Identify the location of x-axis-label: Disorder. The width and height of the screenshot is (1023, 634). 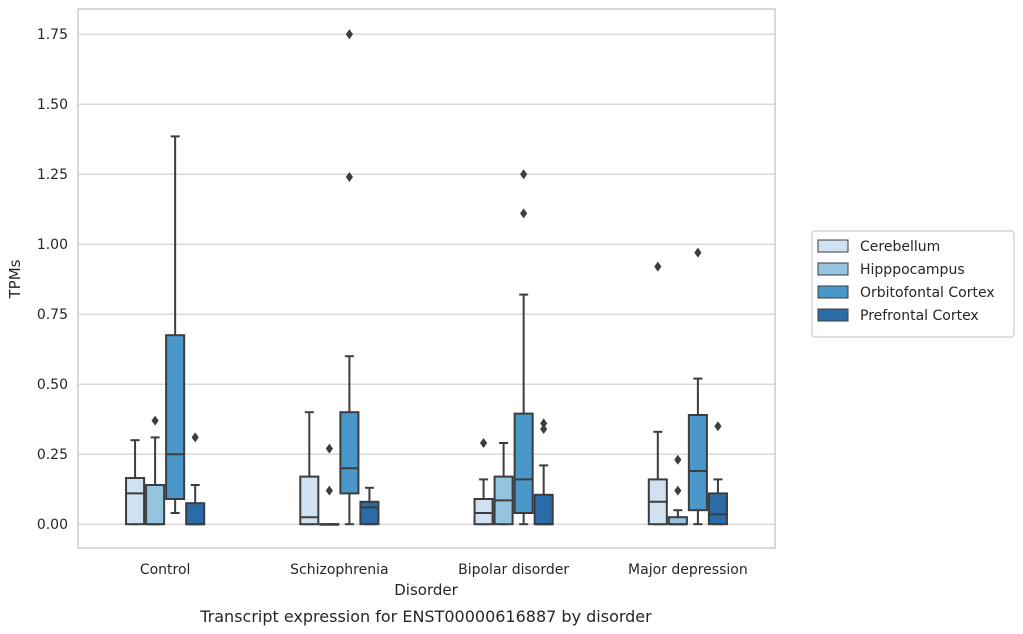
(426, 590).